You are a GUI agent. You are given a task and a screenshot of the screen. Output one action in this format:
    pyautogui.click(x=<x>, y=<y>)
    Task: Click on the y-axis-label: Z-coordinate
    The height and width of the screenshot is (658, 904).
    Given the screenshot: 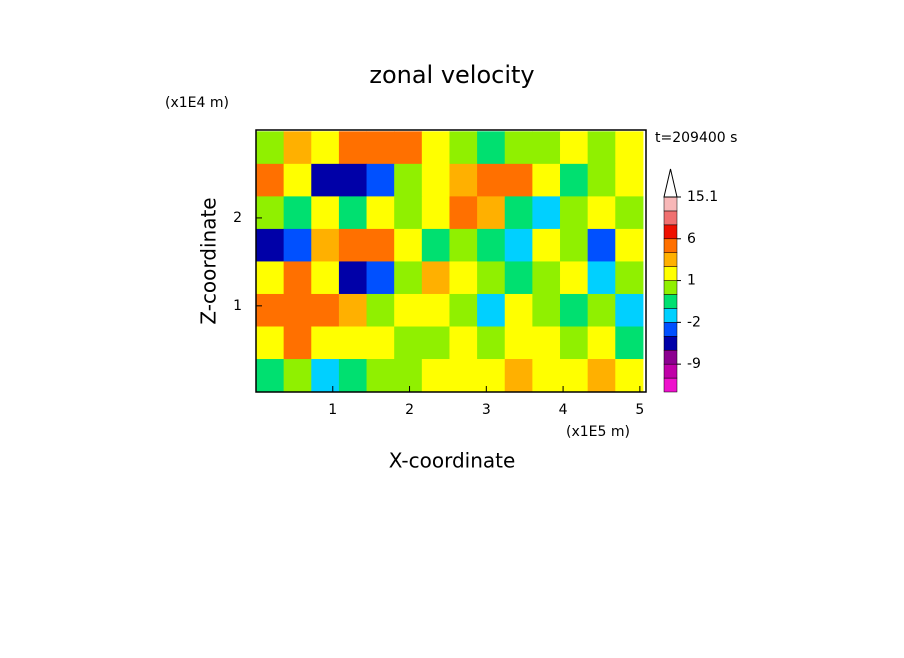 What is the action you would take?
    pyautogui.click(x=209, y=260)
    